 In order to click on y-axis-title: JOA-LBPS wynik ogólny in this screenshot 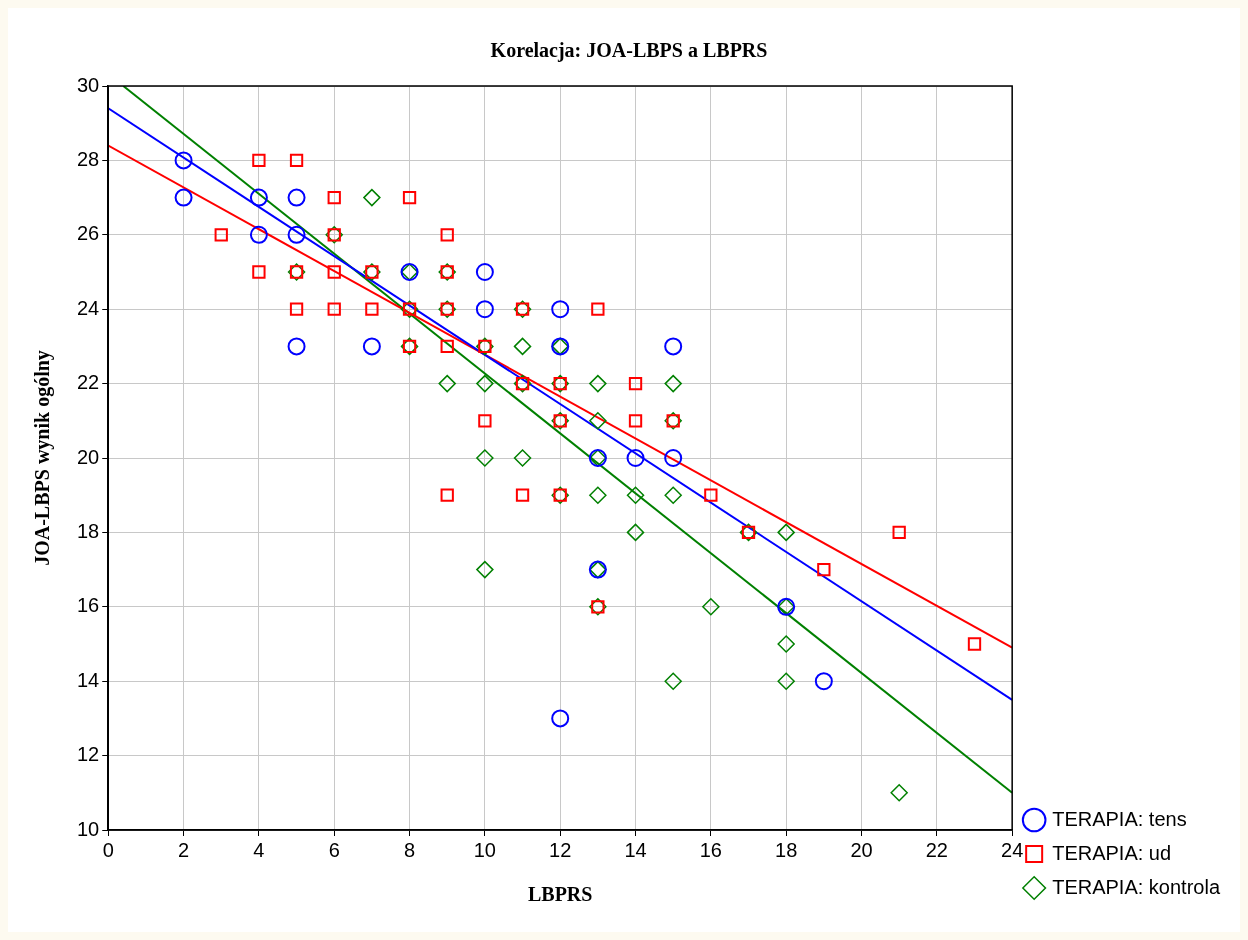, I will do `click(43, 458)`.